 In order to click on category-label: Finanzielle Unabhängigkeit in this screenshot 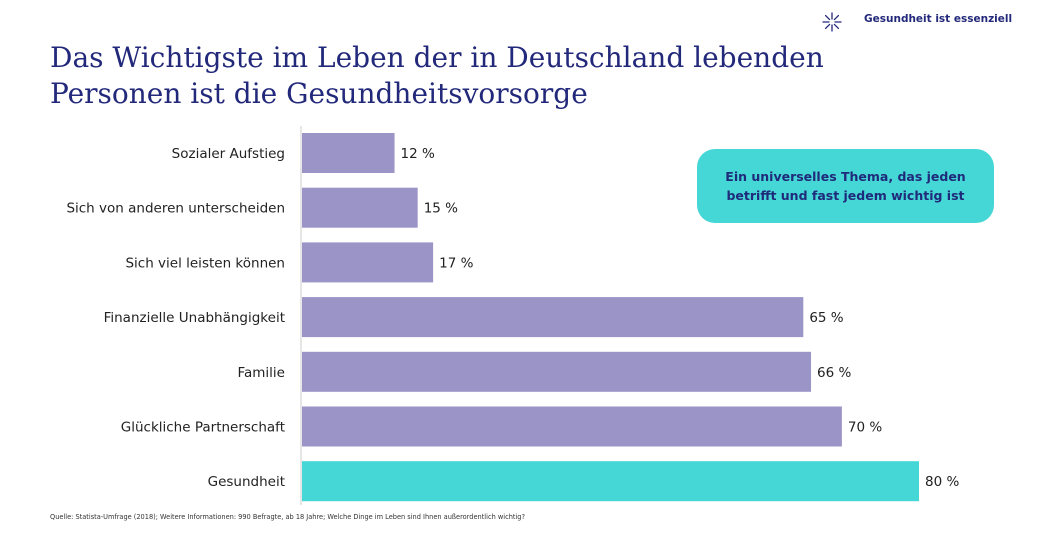, I will do `click(194, 318)`.